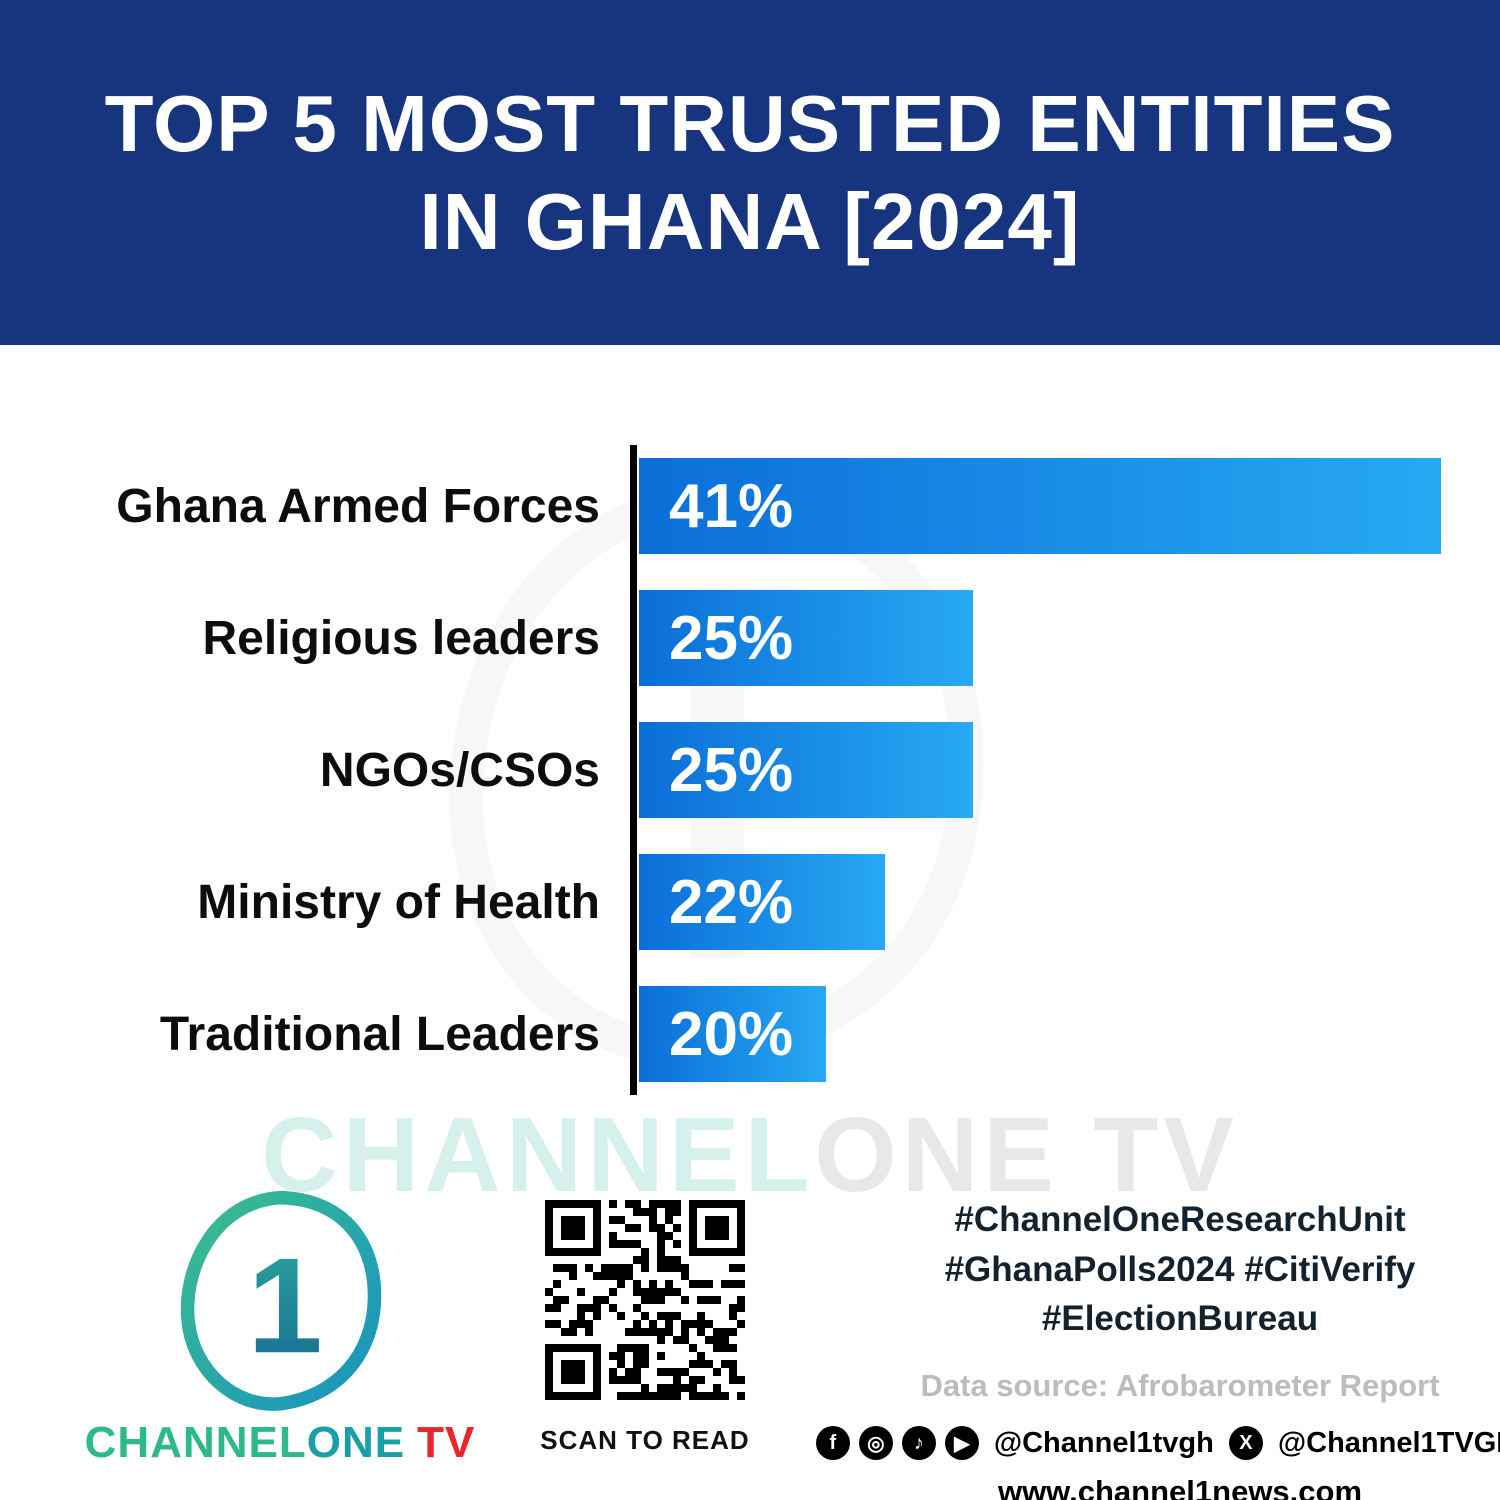 The height and width of the screenshot is (1500, 1500). I want to click on hashtag-line-3: #ElectionBureau, so click(1180, 1319).